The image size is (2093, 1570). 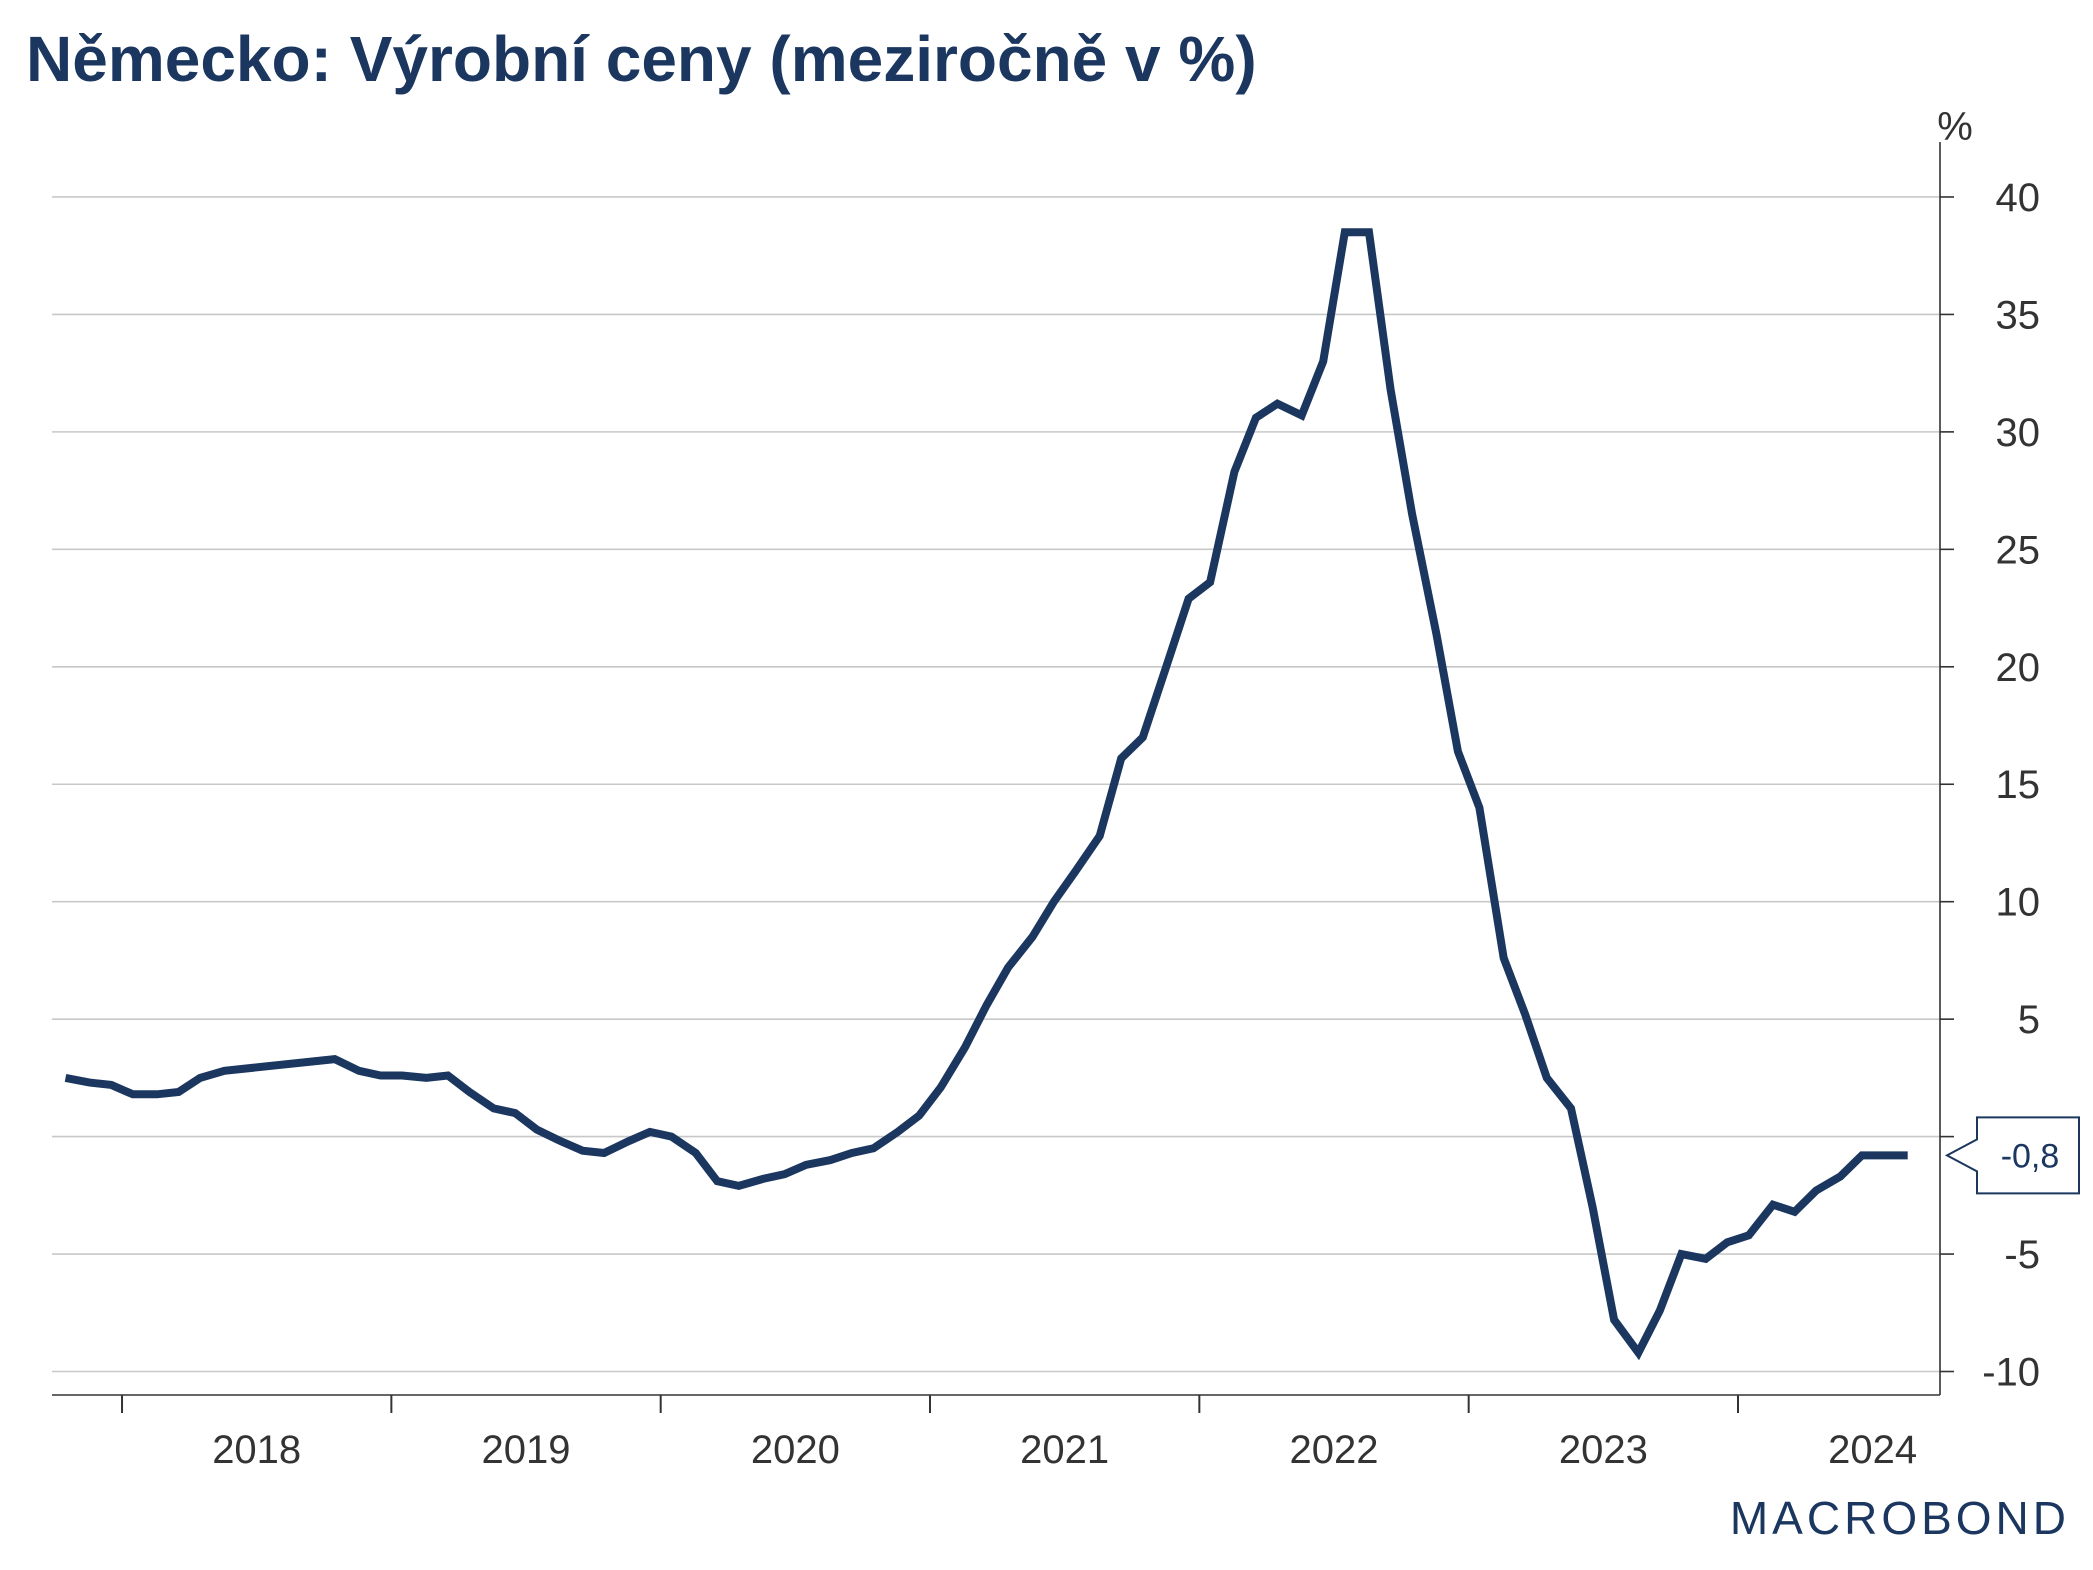 I want to click on x-tick-label: 2021, so click(x=1064, y=1450).